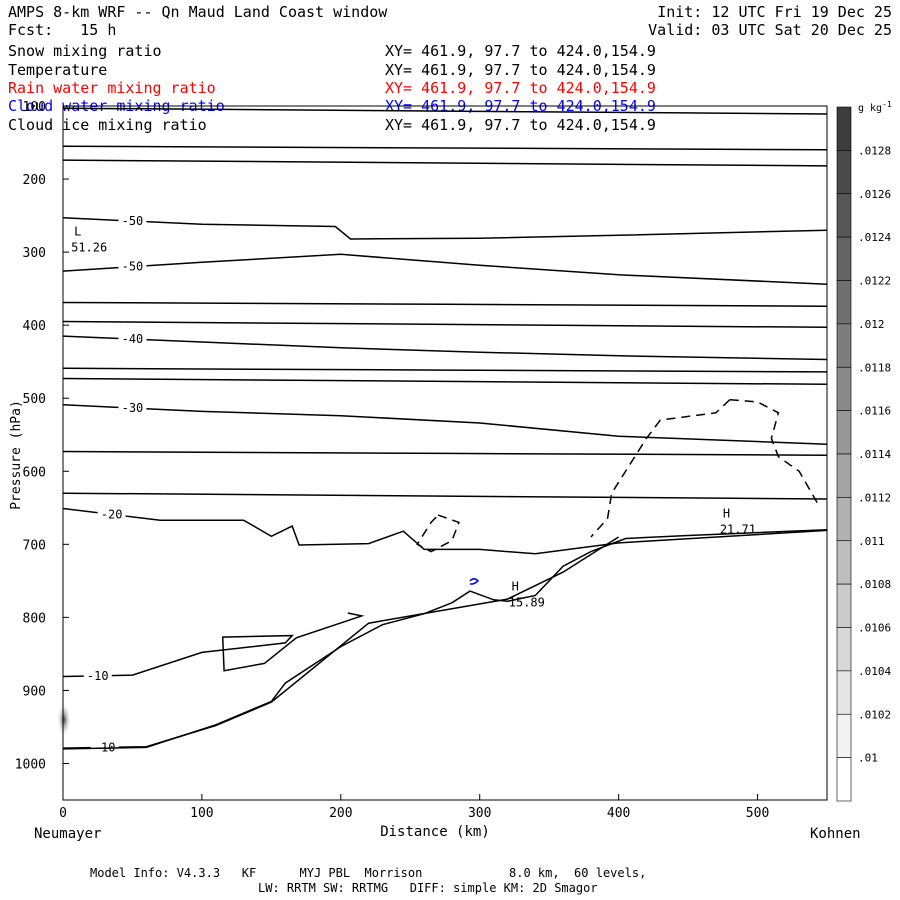 The image size is (900, 900). I want to click on y-tick-label: 900, so click(34, 691).